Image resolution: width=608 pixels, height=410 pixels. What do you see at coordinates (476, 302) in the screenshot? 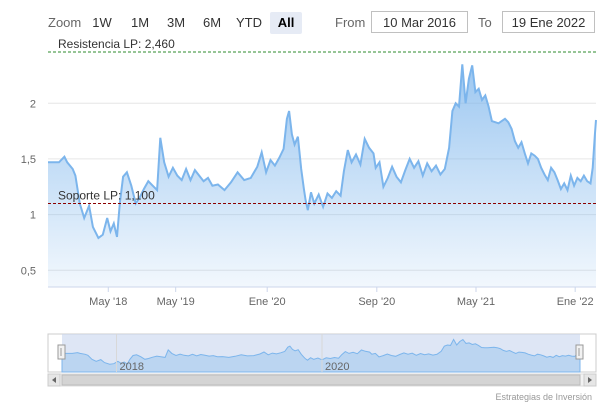
I see `x-tick-label: May '21` at bounding box center [476, 302].